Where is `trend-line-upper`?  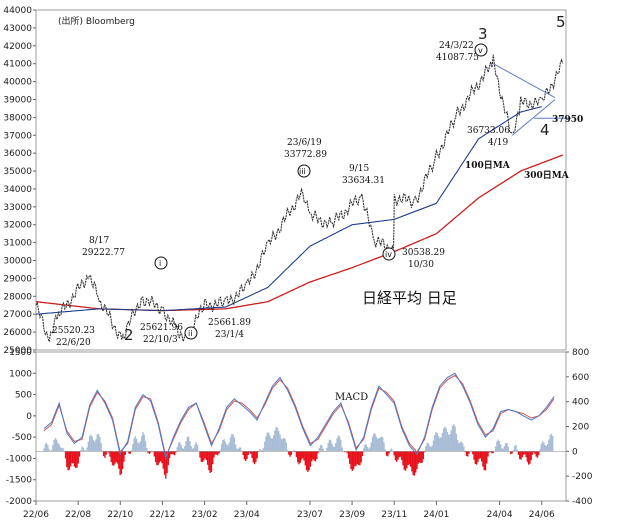 trend-line-upper is located at coordinates (524, 81).